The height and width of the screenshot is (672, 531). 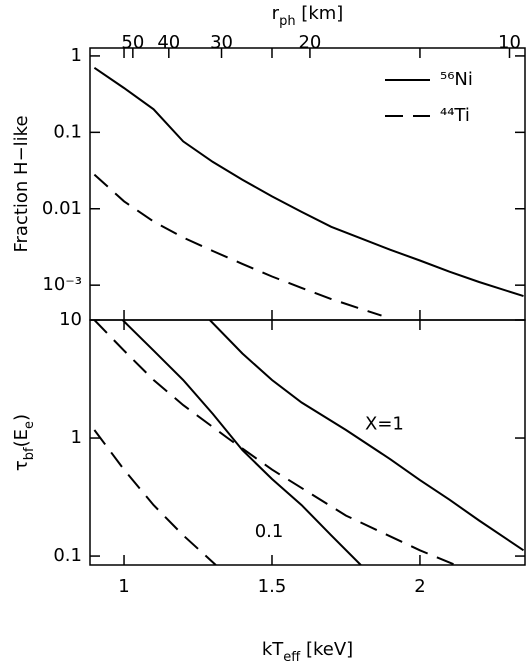 I want to click on axis-label: kTeff [keV], so click(x=307, y=652).